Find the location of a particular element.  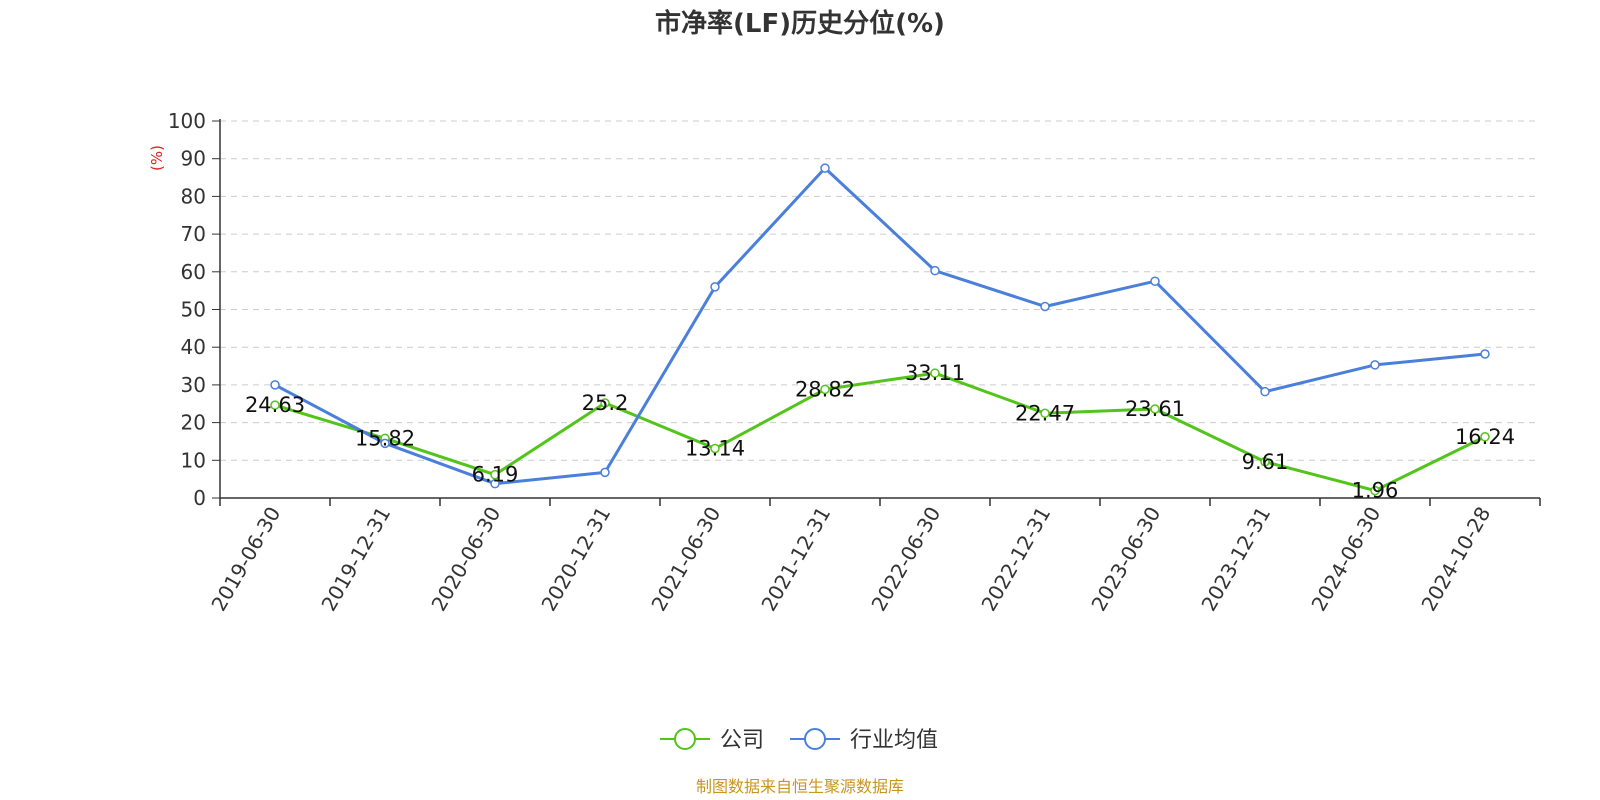

y-tick-label: 90 is located at coordinates (193, 159).